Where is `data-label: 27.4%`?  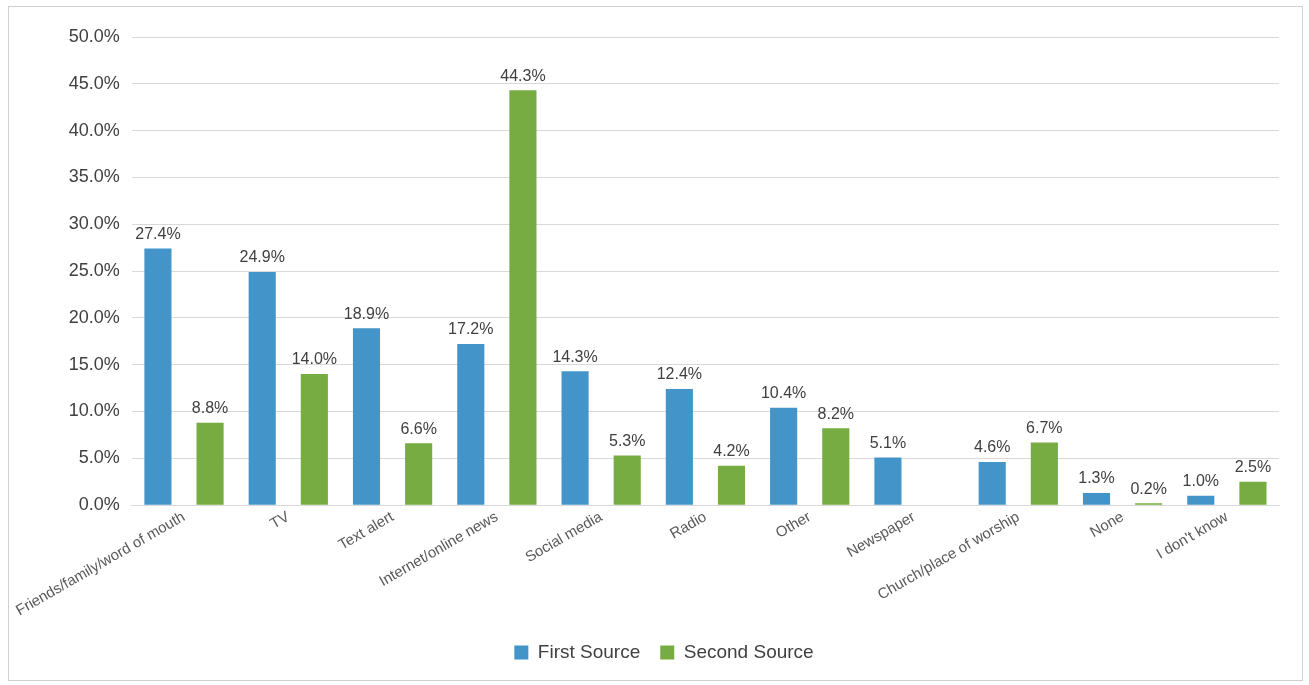 data-label: 27.4% is located at coordinates (158, 233).